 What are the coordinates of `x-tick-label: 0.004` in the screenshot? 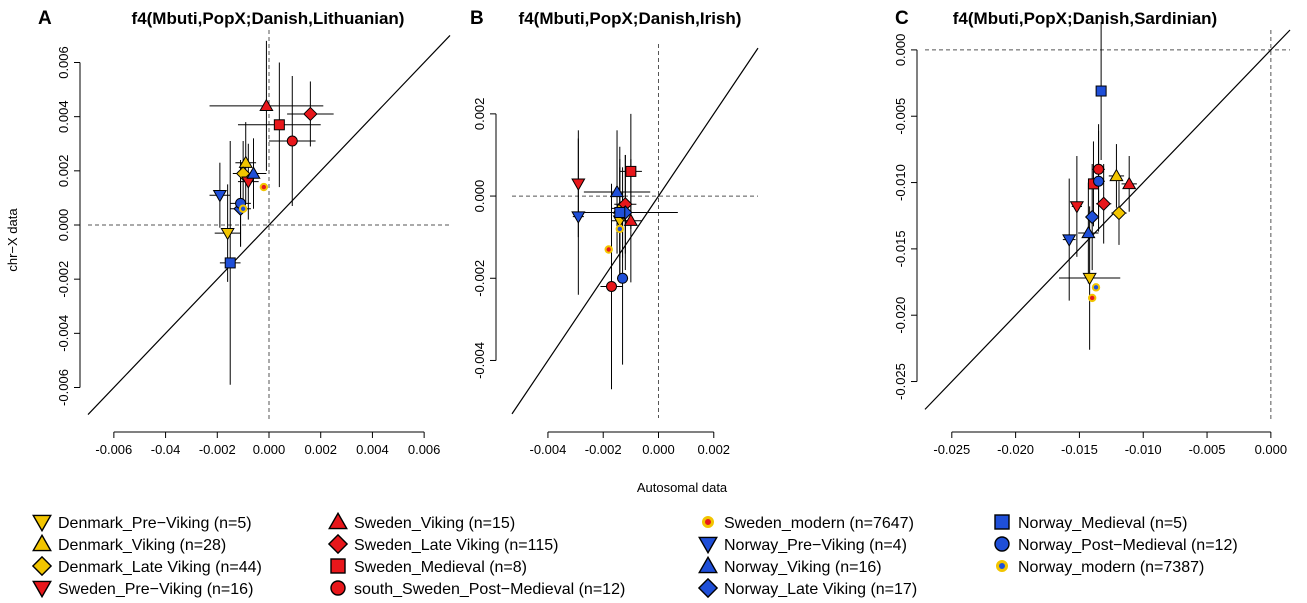 It's located at (372, 449).